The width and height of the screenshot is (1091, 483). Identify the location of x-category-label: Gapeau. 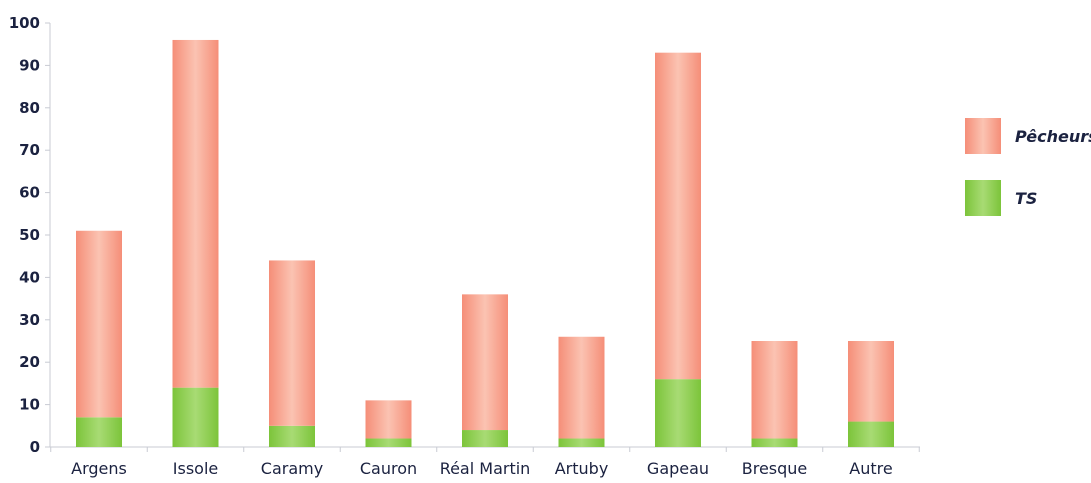
(678, 468).